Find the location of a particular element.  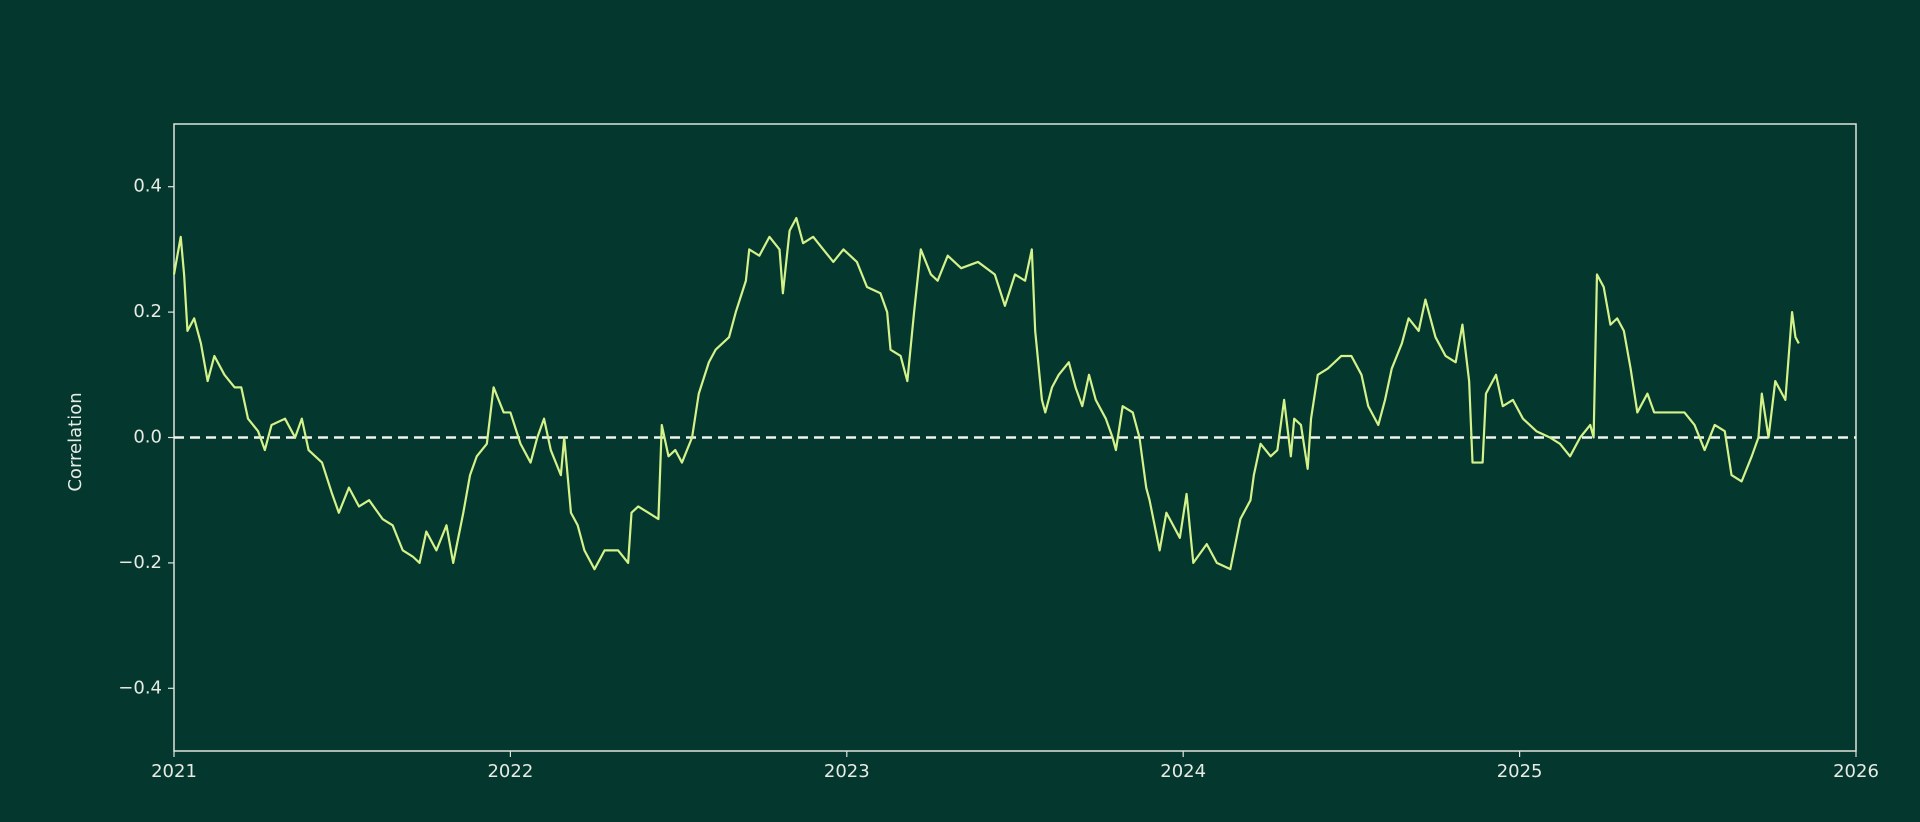

x-tick-label: 2024 is located at coordinates (1183, 771).